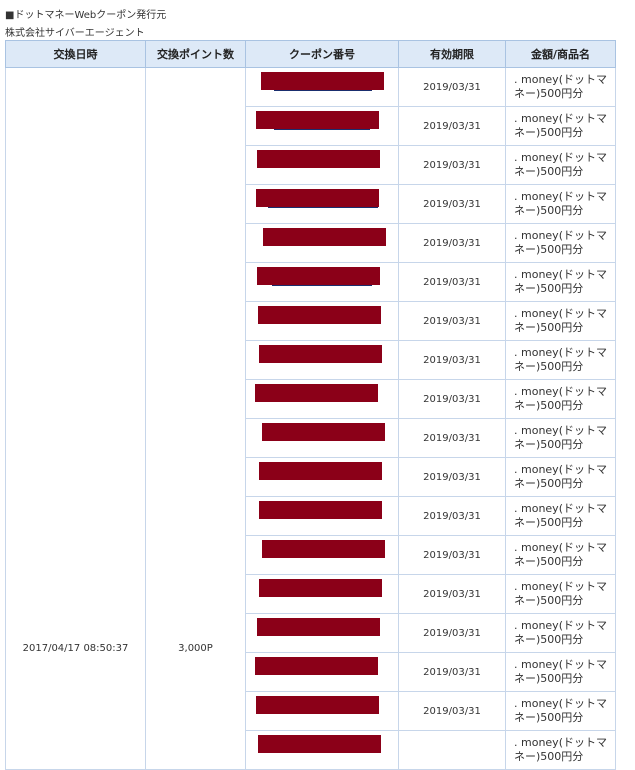 This screenshot has width=635, height=770. Describe the element at coordinates (195, 648) in the screenshot. I see `points: 3,000P` at that location.